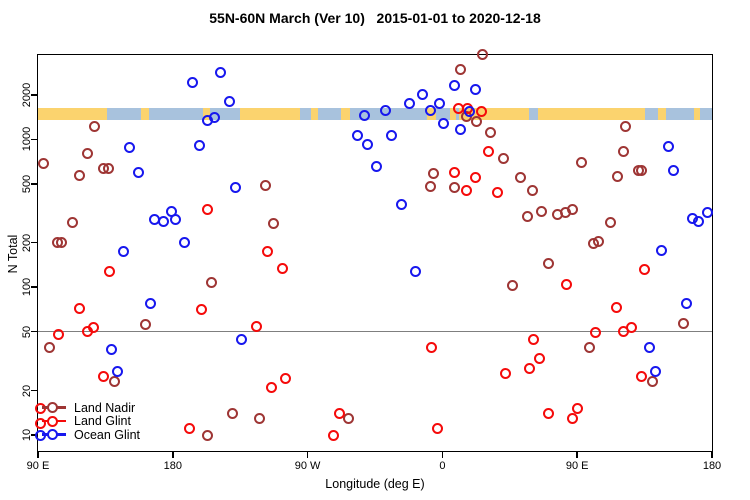  What do you see at coordinates (107, 434) in the screenshot?
I see `legend-label: Ocean Glint` at bounding box center [107, 434].